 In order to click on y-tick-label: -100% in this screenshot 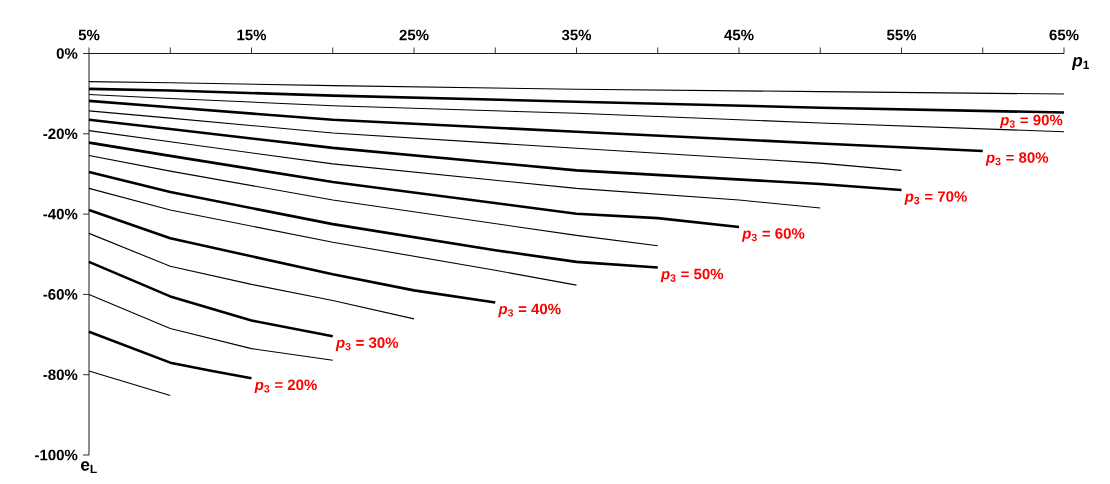, I will do `click(56, 455)`.